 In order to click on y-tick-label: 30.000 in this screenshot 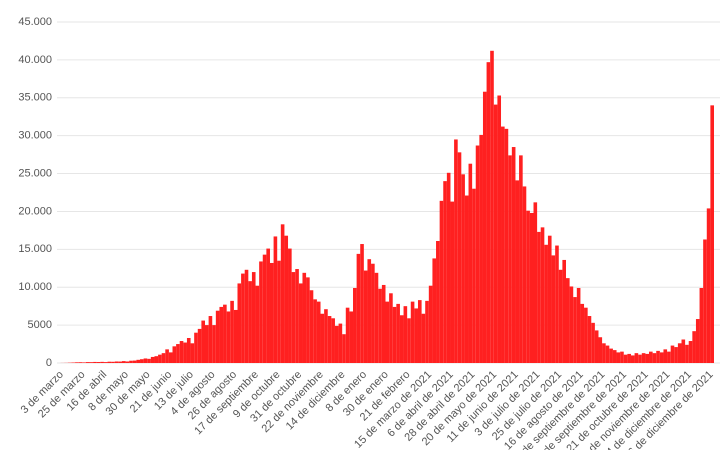, I will do `click(35, 136)`.